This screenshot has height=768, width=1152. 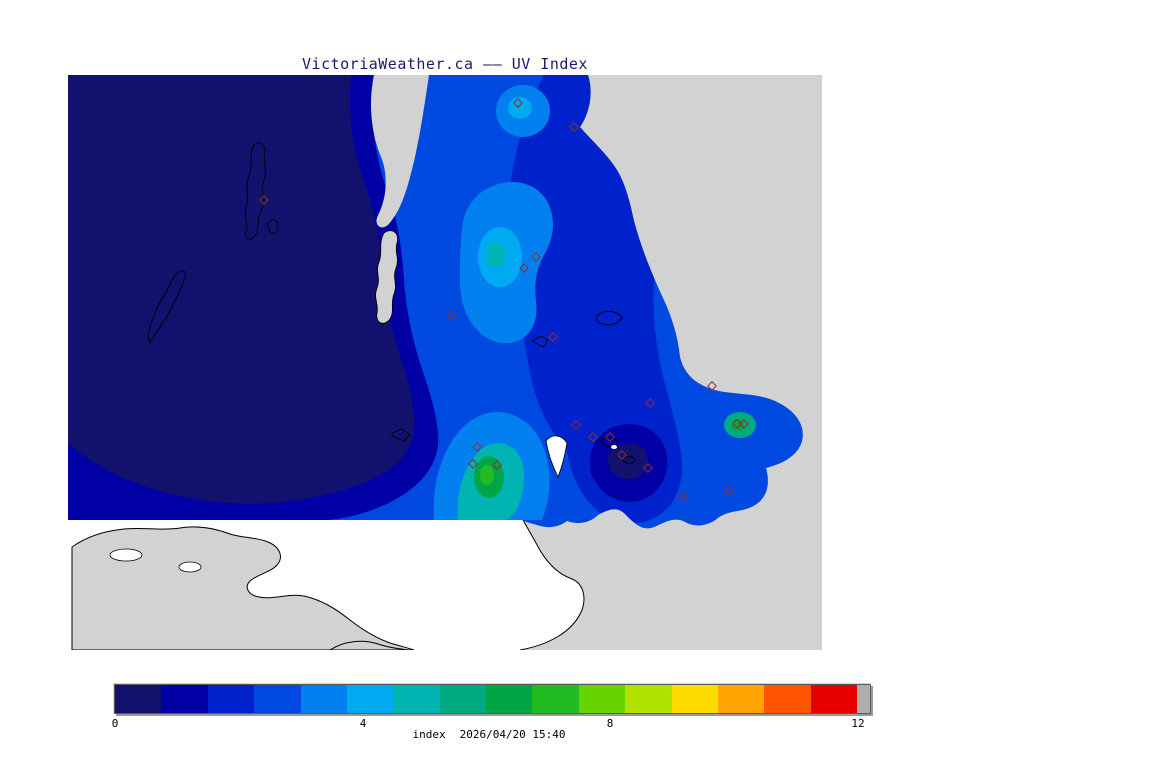 I want to click on coastline-detail-central, so click(x=609, y=318).